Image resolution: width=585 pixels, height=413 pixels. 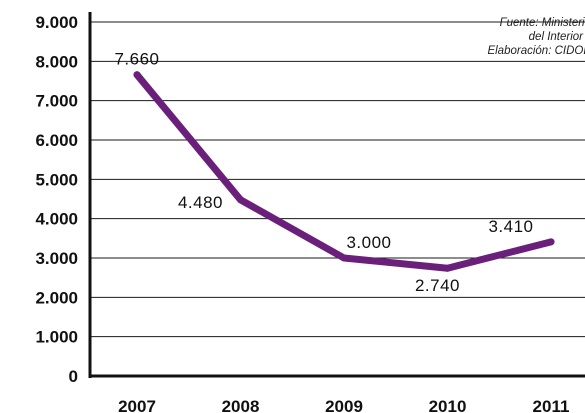 I want to click on y-tick-label: 3.000, so click(x=56, y=258).